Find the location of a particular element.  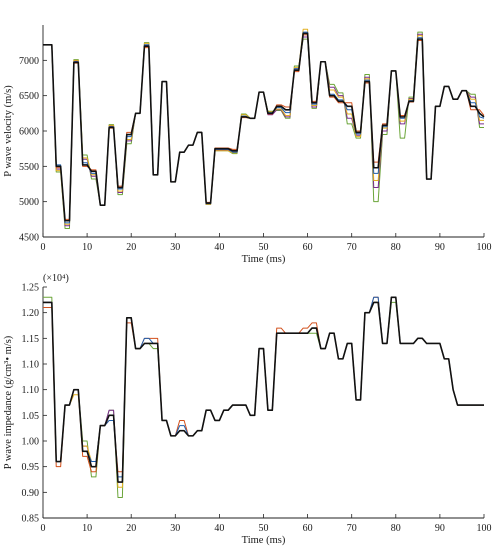

y-tick-label: 0.95 is located at coordinates (31, 467).